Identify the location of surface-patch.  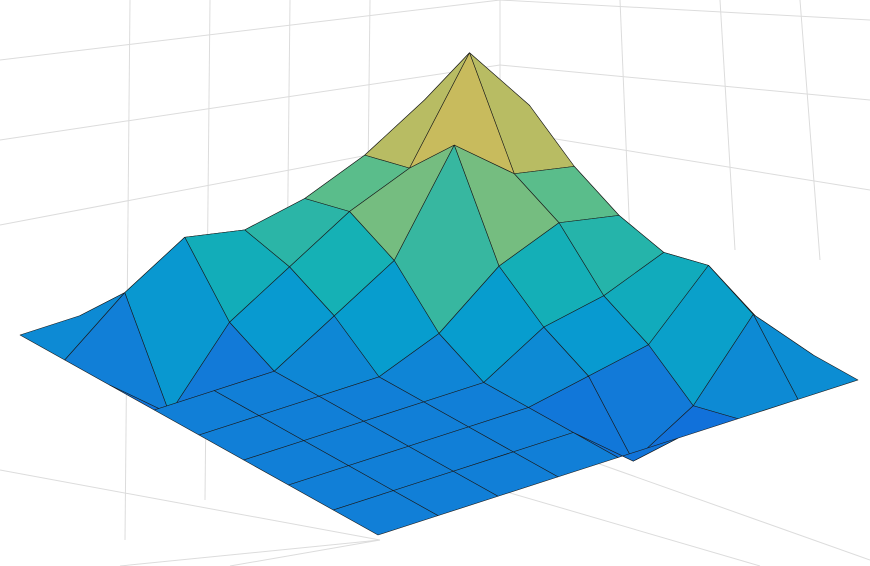
(385, 513).